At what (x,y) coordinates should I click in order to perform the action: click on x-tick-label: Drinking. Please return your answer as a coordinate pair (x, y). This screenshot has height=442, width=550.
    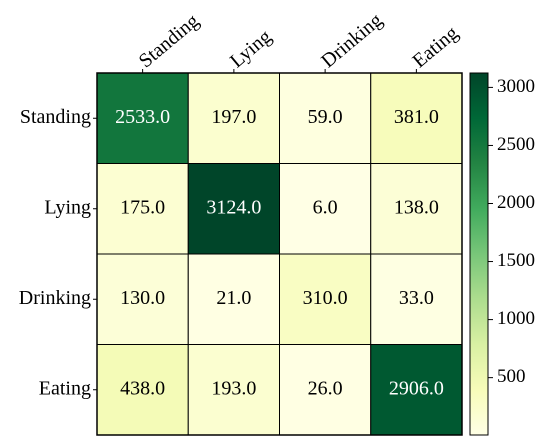
    Looking at the image, I should click on (351, 40).